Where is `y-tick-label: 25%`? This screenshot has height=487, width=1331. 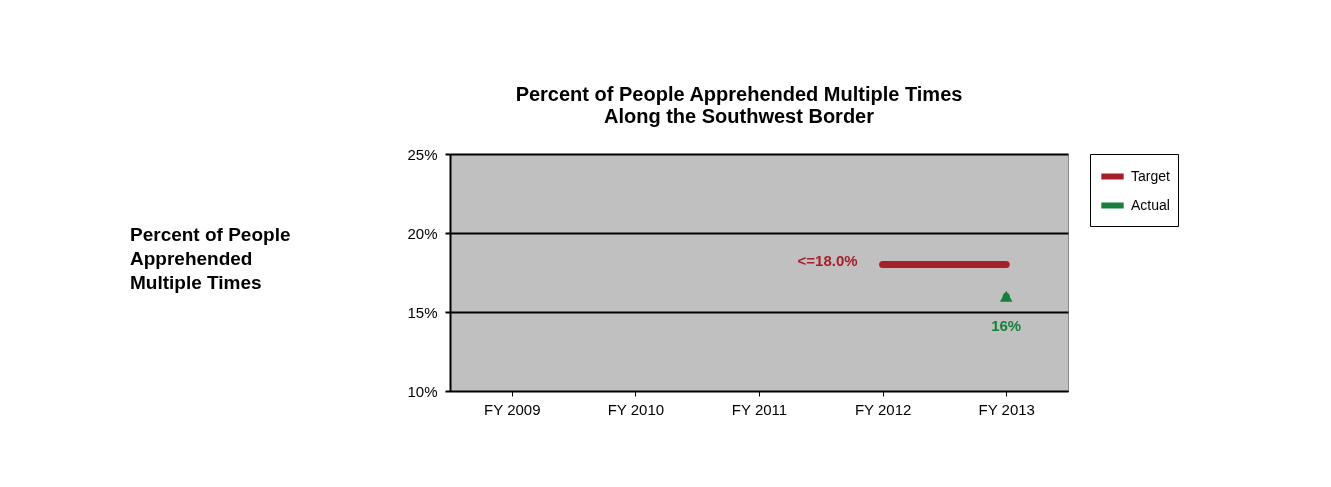 y-tick-label: 25% is located at coordinates (422, 154).